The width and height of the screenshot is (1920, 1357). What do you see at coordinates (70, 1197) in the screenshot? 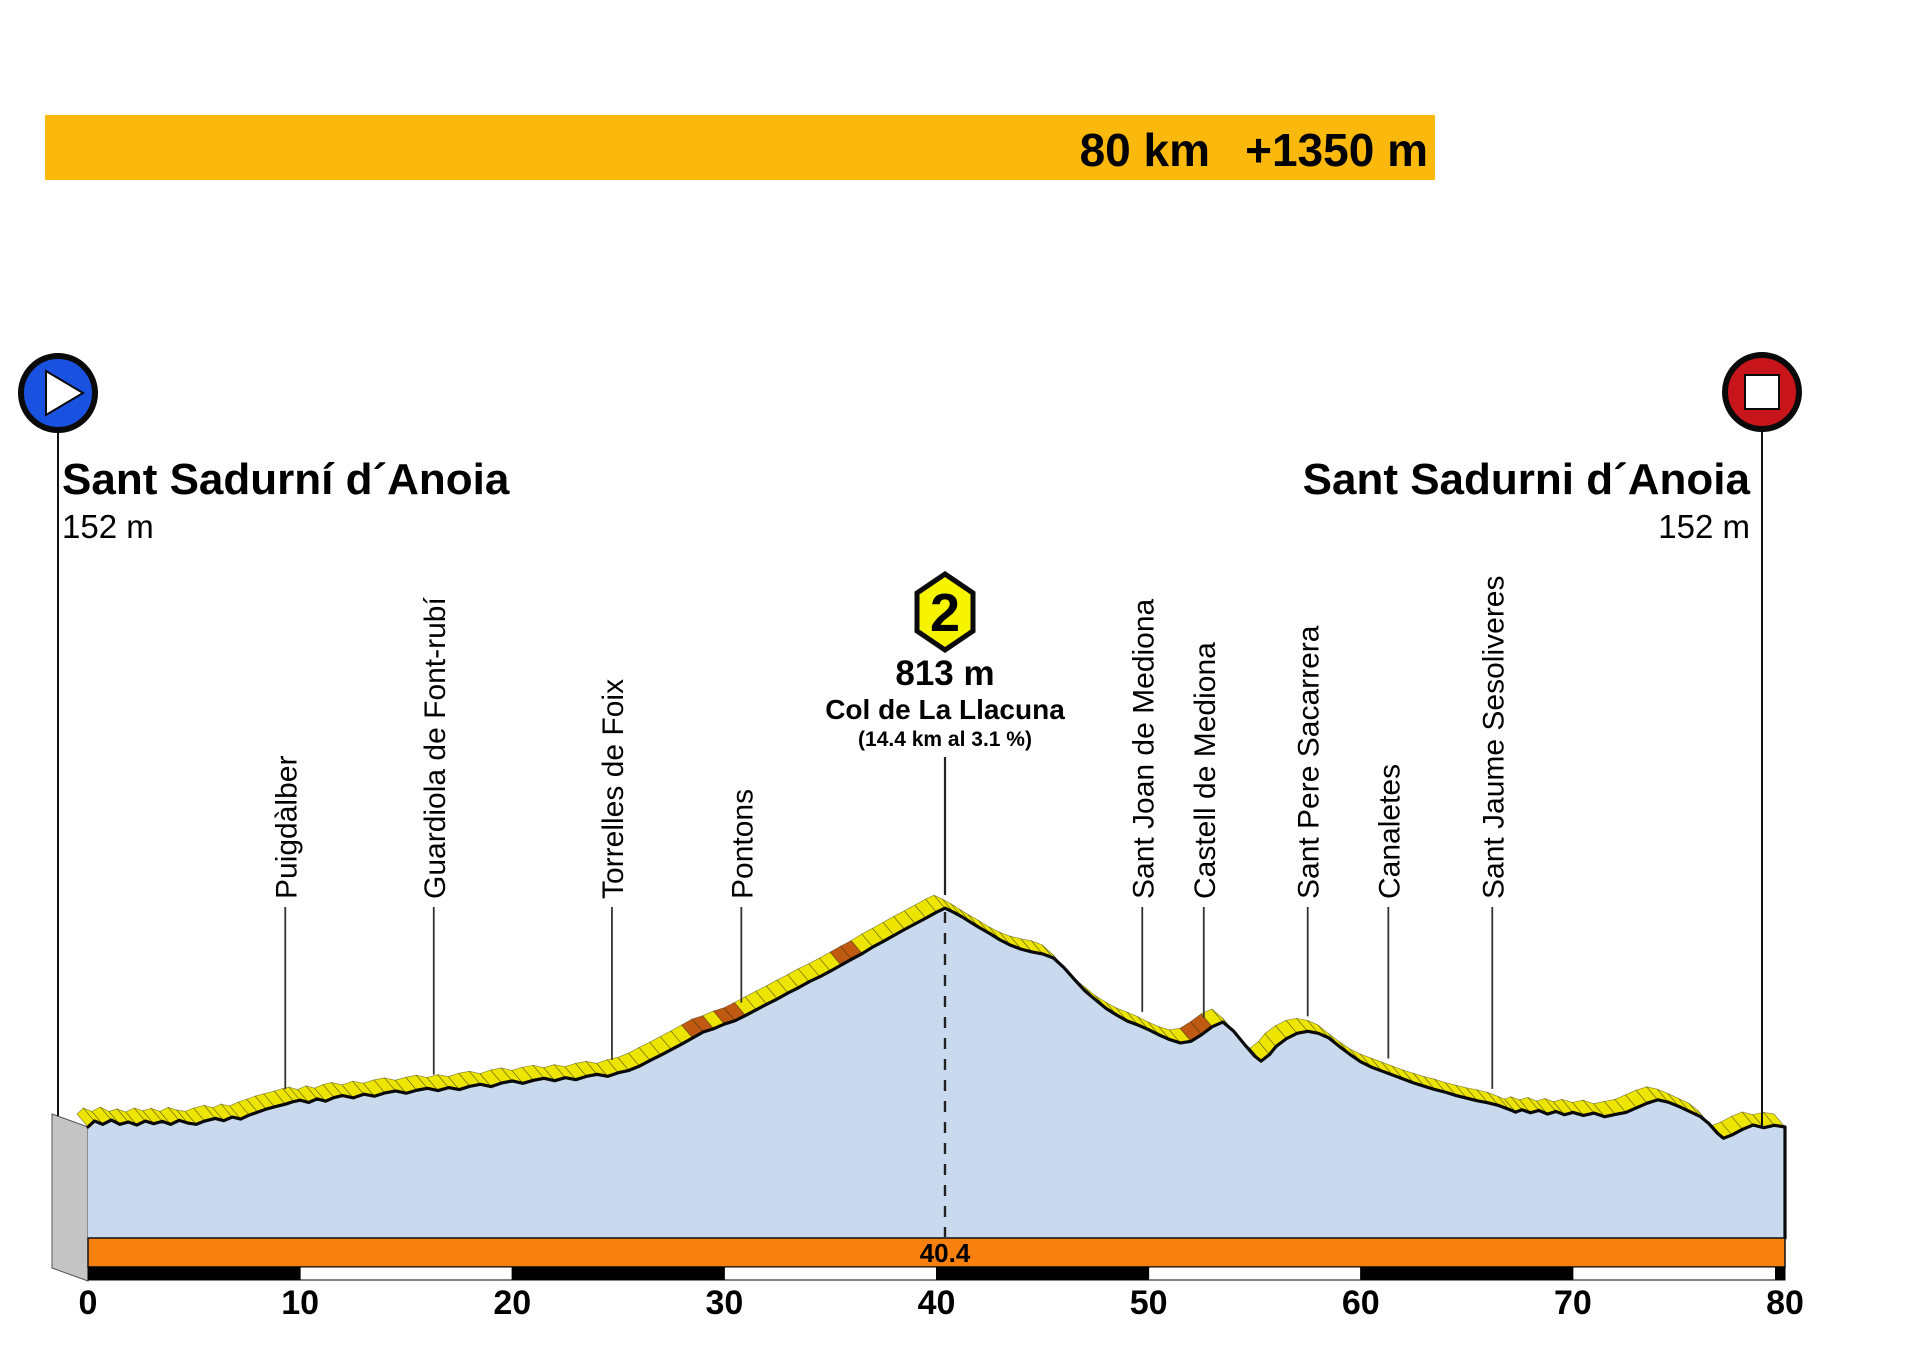
I see `profile-side-panel` at bounding box center [70, 1197].